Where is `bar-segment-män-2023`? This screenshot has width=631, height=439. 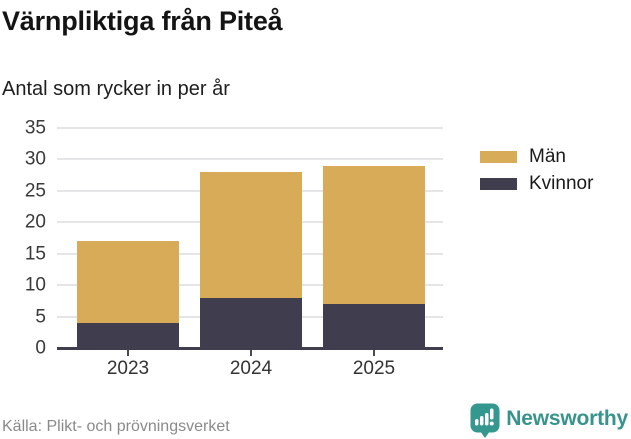 bar-segment-män-2023 is located at coordinates (128, 282).